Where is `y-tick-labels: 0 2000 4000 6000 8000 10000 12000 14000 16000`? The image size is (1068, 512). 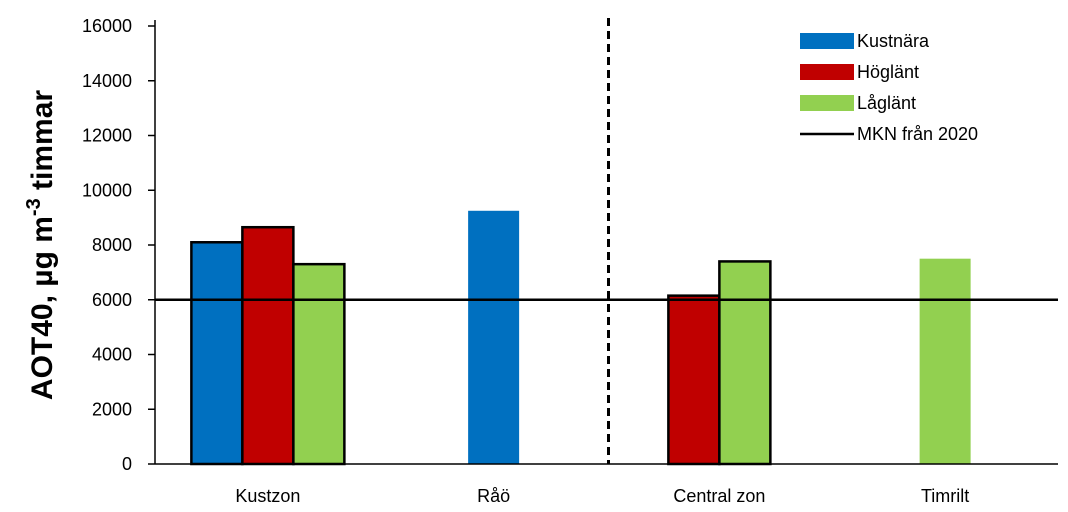
y-tick-labels: 0 2000 4000 6000 8000 10000 12000 14000 16000 is located at coordinates (107, 245).